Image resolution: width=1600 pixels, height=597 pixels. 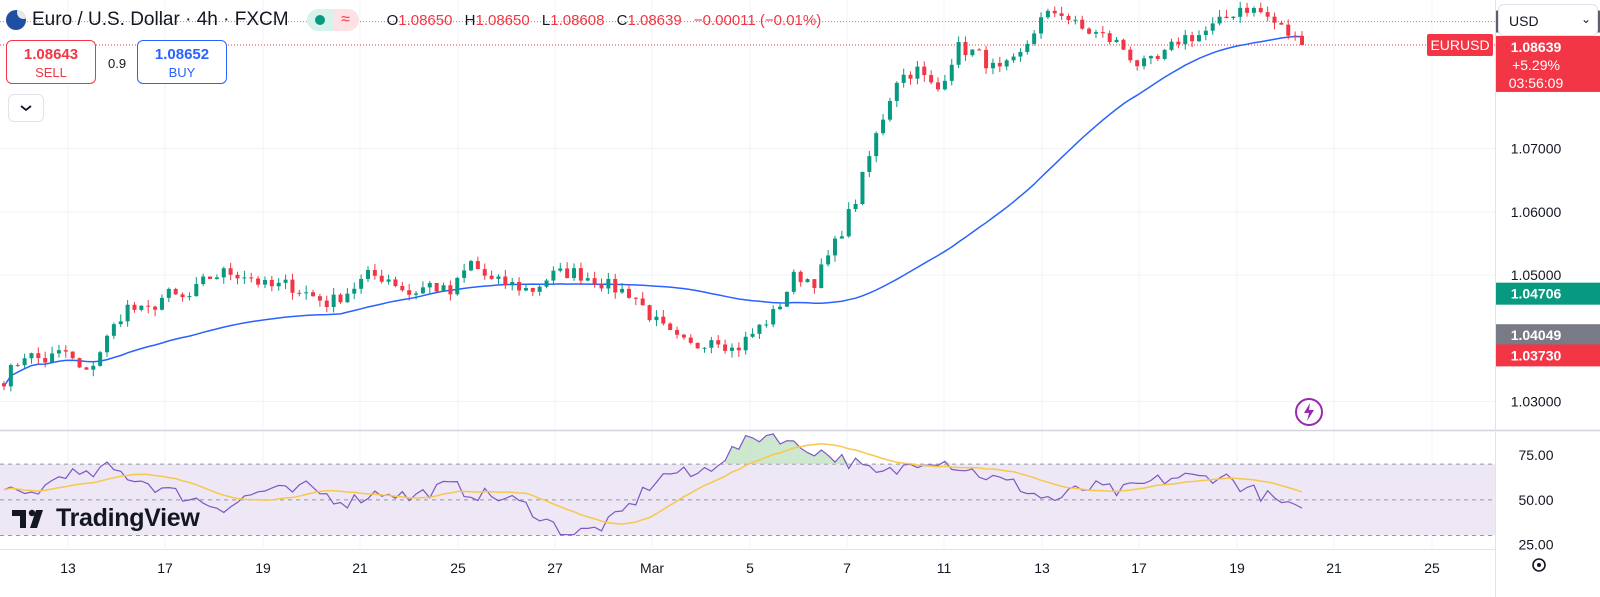 What do you see at coordinates (160, 19) in the screenshot?
I see `symbol-title: Euro / U.S. Dollar · 4h · FXCM` at bounding box center [160, 19].